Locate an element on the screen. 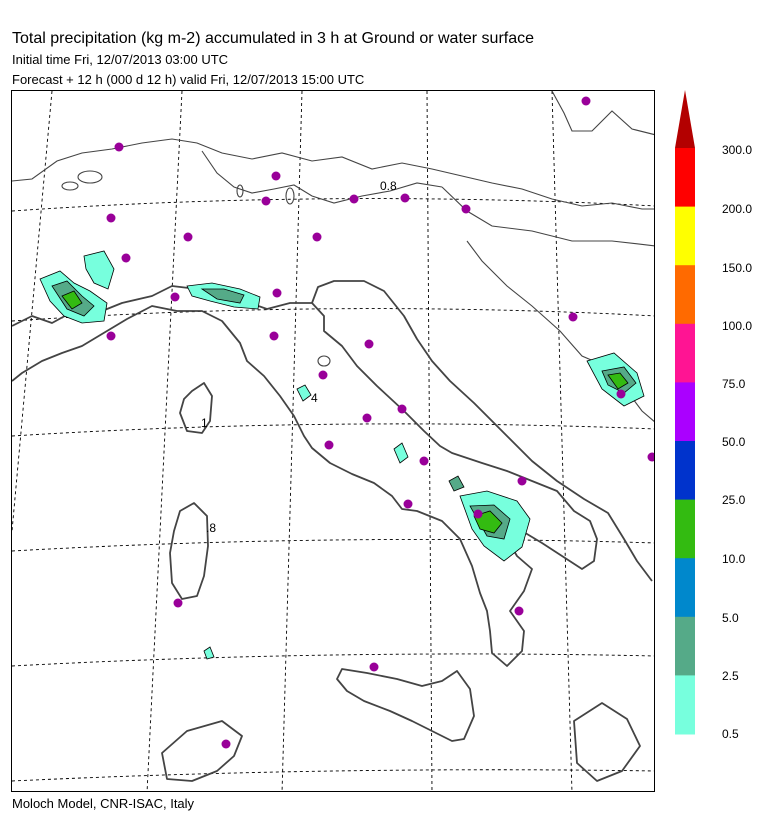  colorbar-svg is located at coordinates (685, 412).